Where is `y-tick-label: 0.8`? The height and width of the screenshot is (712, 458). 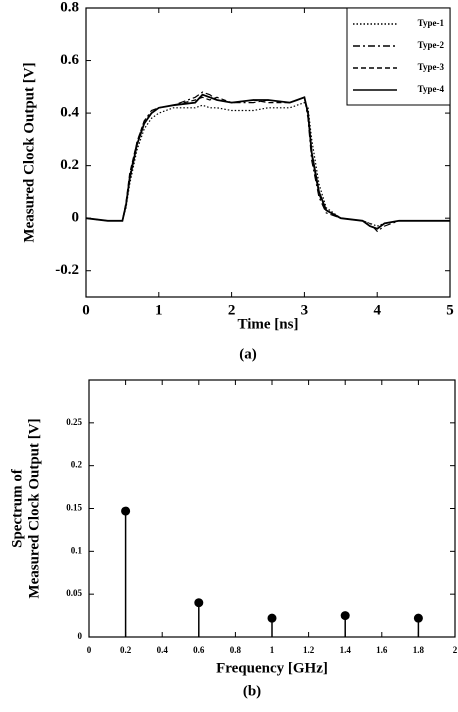
y-tick-label: 0.8 is located at coordinates (69, 7).